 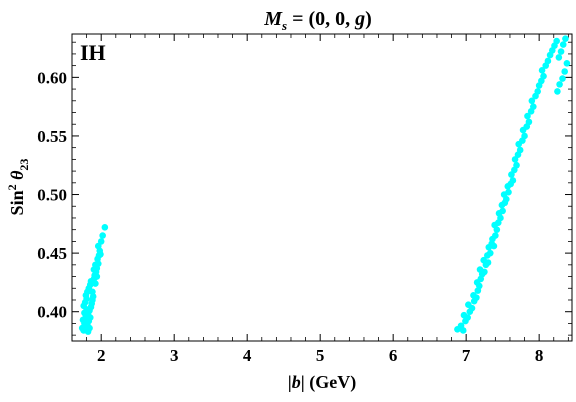 What do you see at coordinates (18, 187) in the screenshot?
I see `y-axis-title: Sin2 θ23` at bounding box center [18, 187].